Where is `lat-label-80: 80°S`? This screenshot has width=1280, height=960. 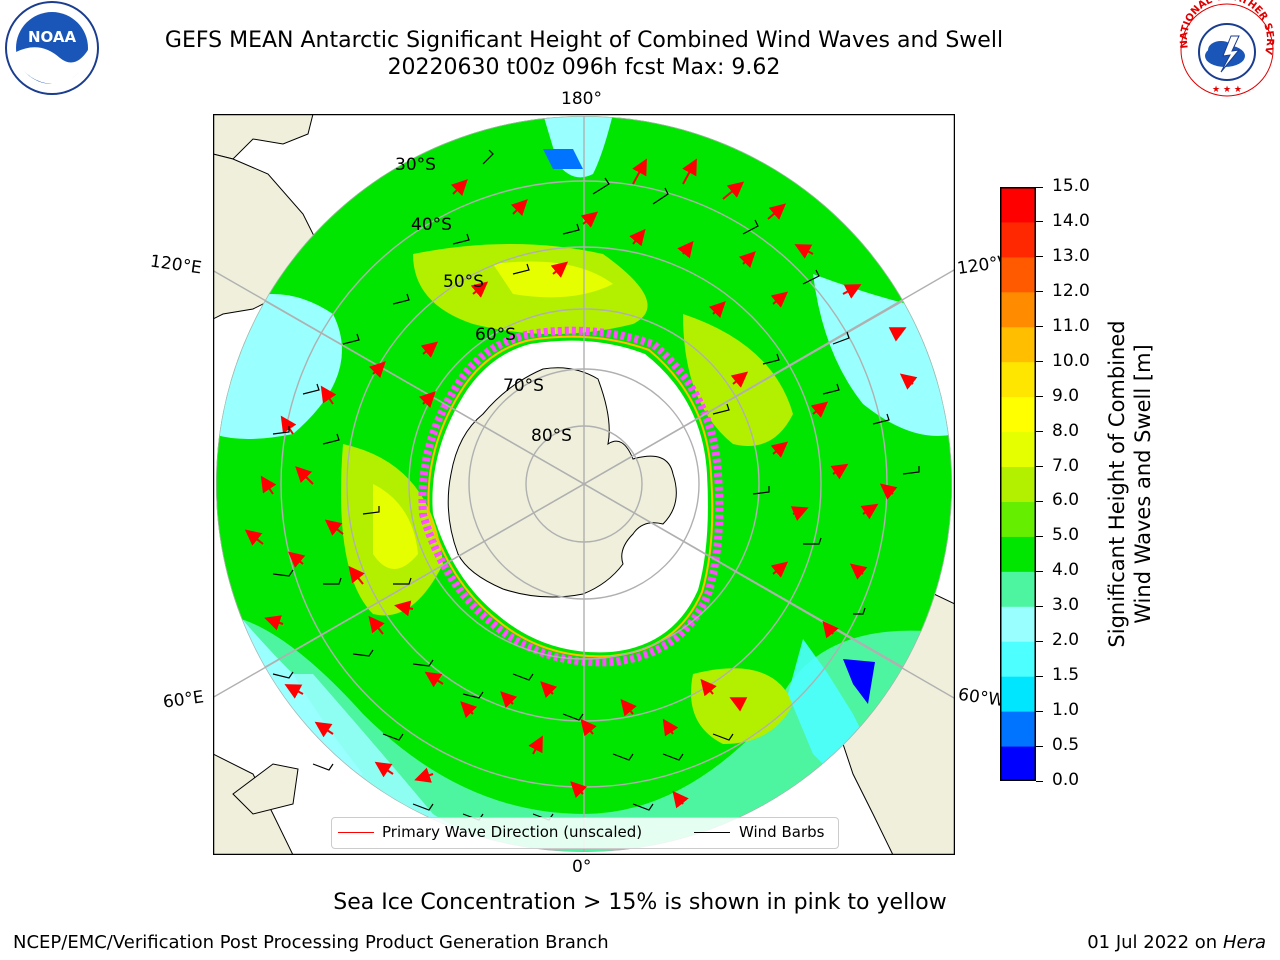 lat-label-80: 80°S is located at coordinates (551, 436).